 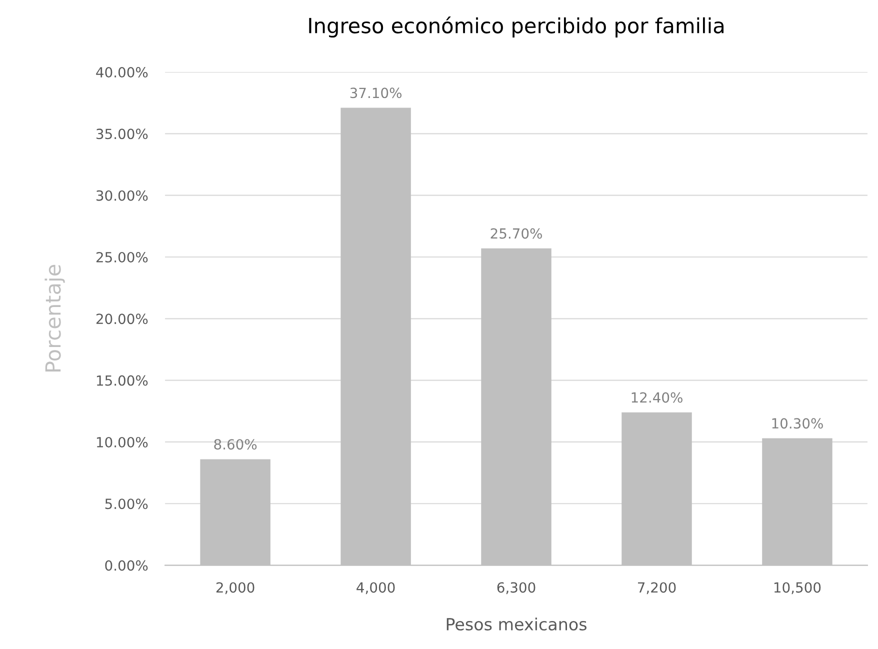 I want to click on y-tick-label: 15.00%, so click(x=122, y=380).